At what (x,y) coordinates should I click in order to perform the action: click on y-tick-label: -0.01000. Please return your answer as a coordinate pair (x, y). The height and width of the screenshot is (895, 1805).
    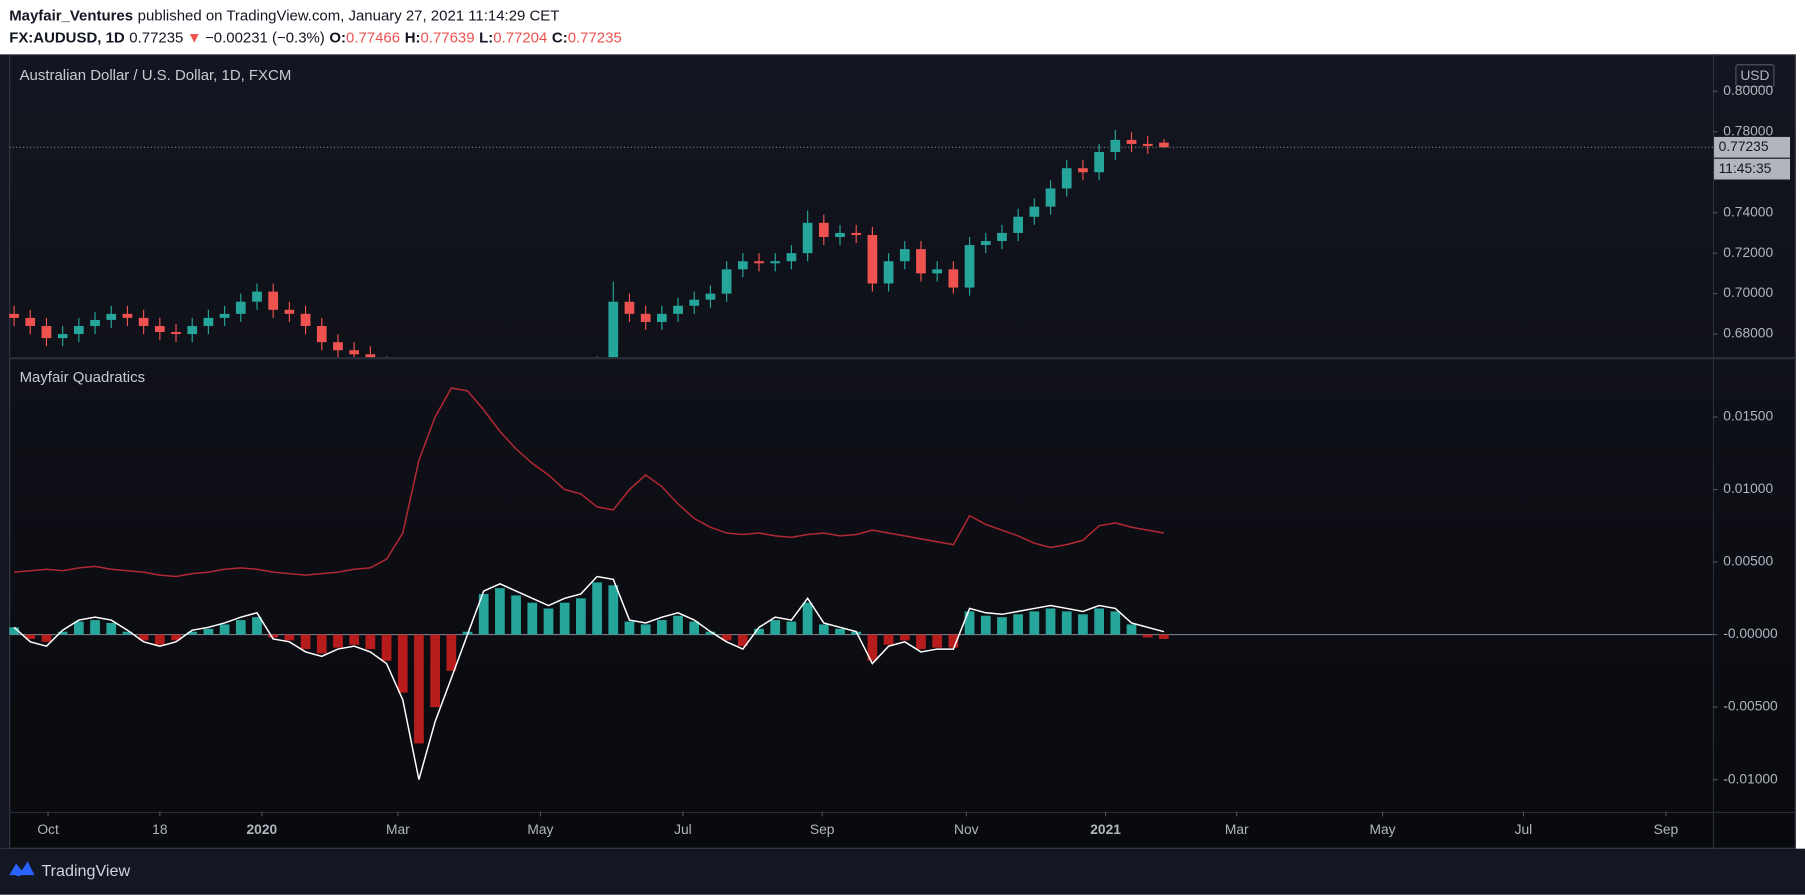
    Looking at the image, I should click on (1750, 778).